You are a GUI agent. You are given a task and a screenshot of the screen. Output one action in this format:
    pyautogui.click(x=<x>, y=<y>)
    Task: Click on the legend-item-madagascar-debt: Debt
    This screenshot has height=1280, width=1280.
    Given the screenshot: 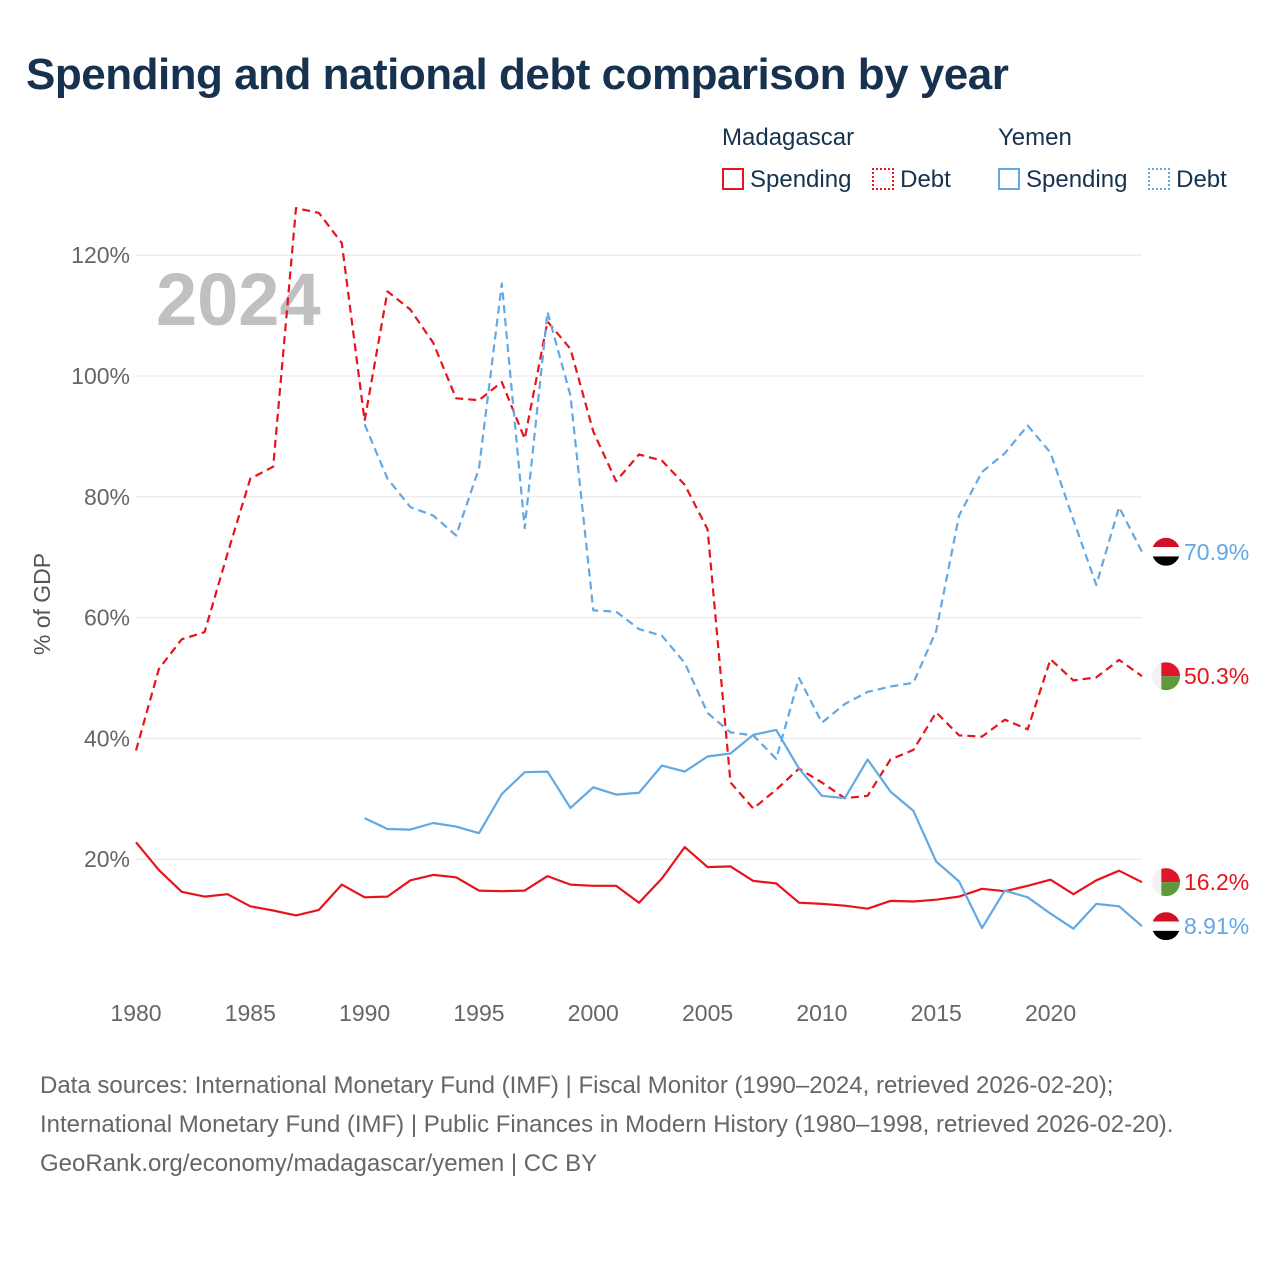 What is the action you would take?
    pyautogui.click(x=911, y=180)
    